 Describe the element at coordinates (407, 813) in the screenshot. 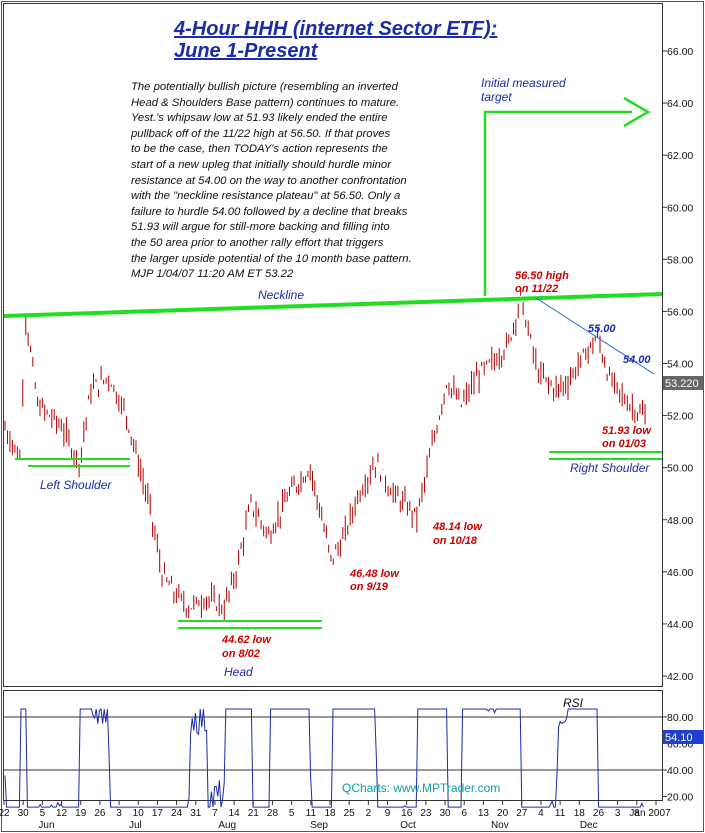

I see `x-tick-label: 16` at that location.